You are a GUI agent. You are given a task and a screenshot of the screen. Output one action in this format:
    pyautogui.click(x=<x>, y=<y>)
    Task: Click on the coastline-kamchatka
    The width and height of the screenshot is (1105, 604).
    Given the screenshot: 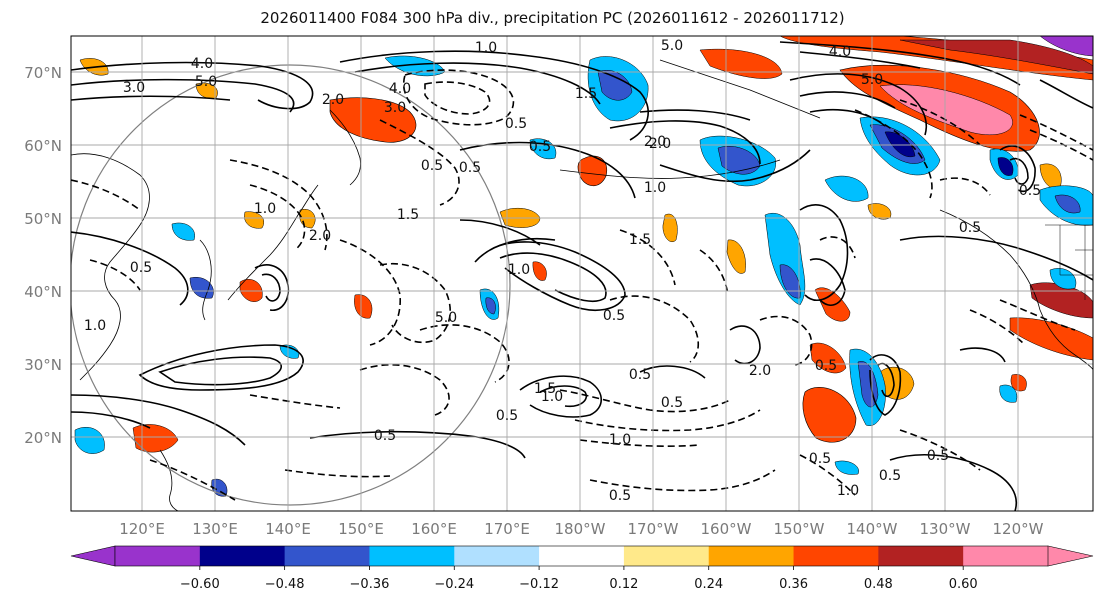 What is the action you would take?
    pyautogui.click(x=345, y=147)
    